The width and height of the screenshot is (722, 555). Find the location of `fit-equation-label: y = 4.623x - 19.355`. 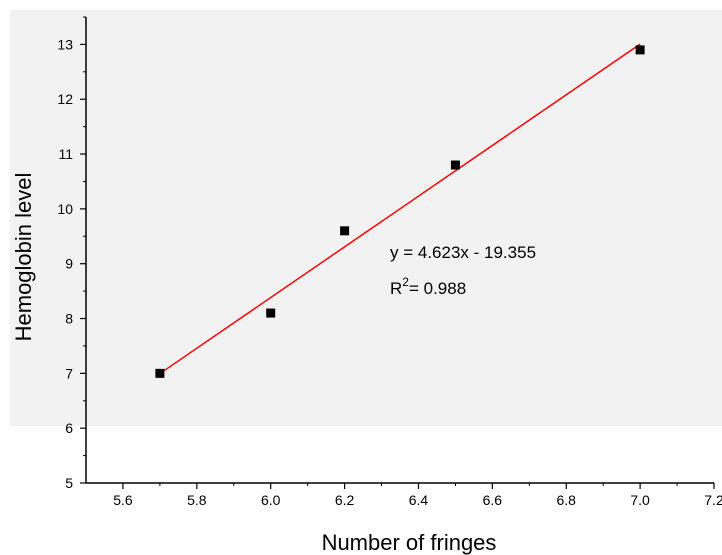

fit-equation-label: y = 4.623x - 19.355 is located at coordinates (463, 252).